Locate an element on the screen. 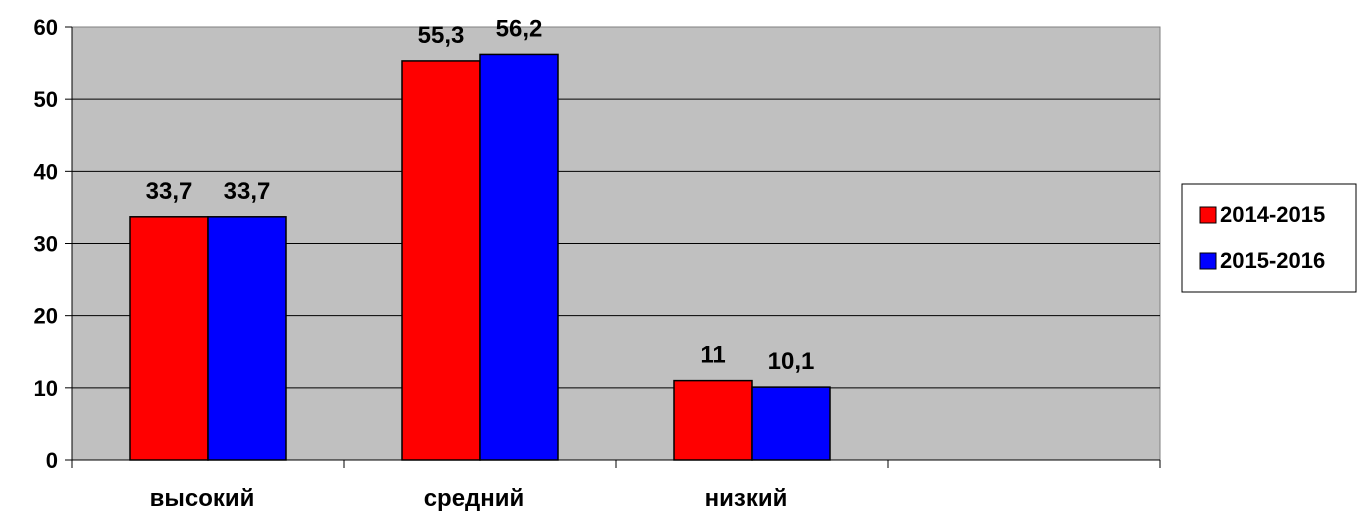  y-tick-label: 20 is located at coordinates (46, 316).